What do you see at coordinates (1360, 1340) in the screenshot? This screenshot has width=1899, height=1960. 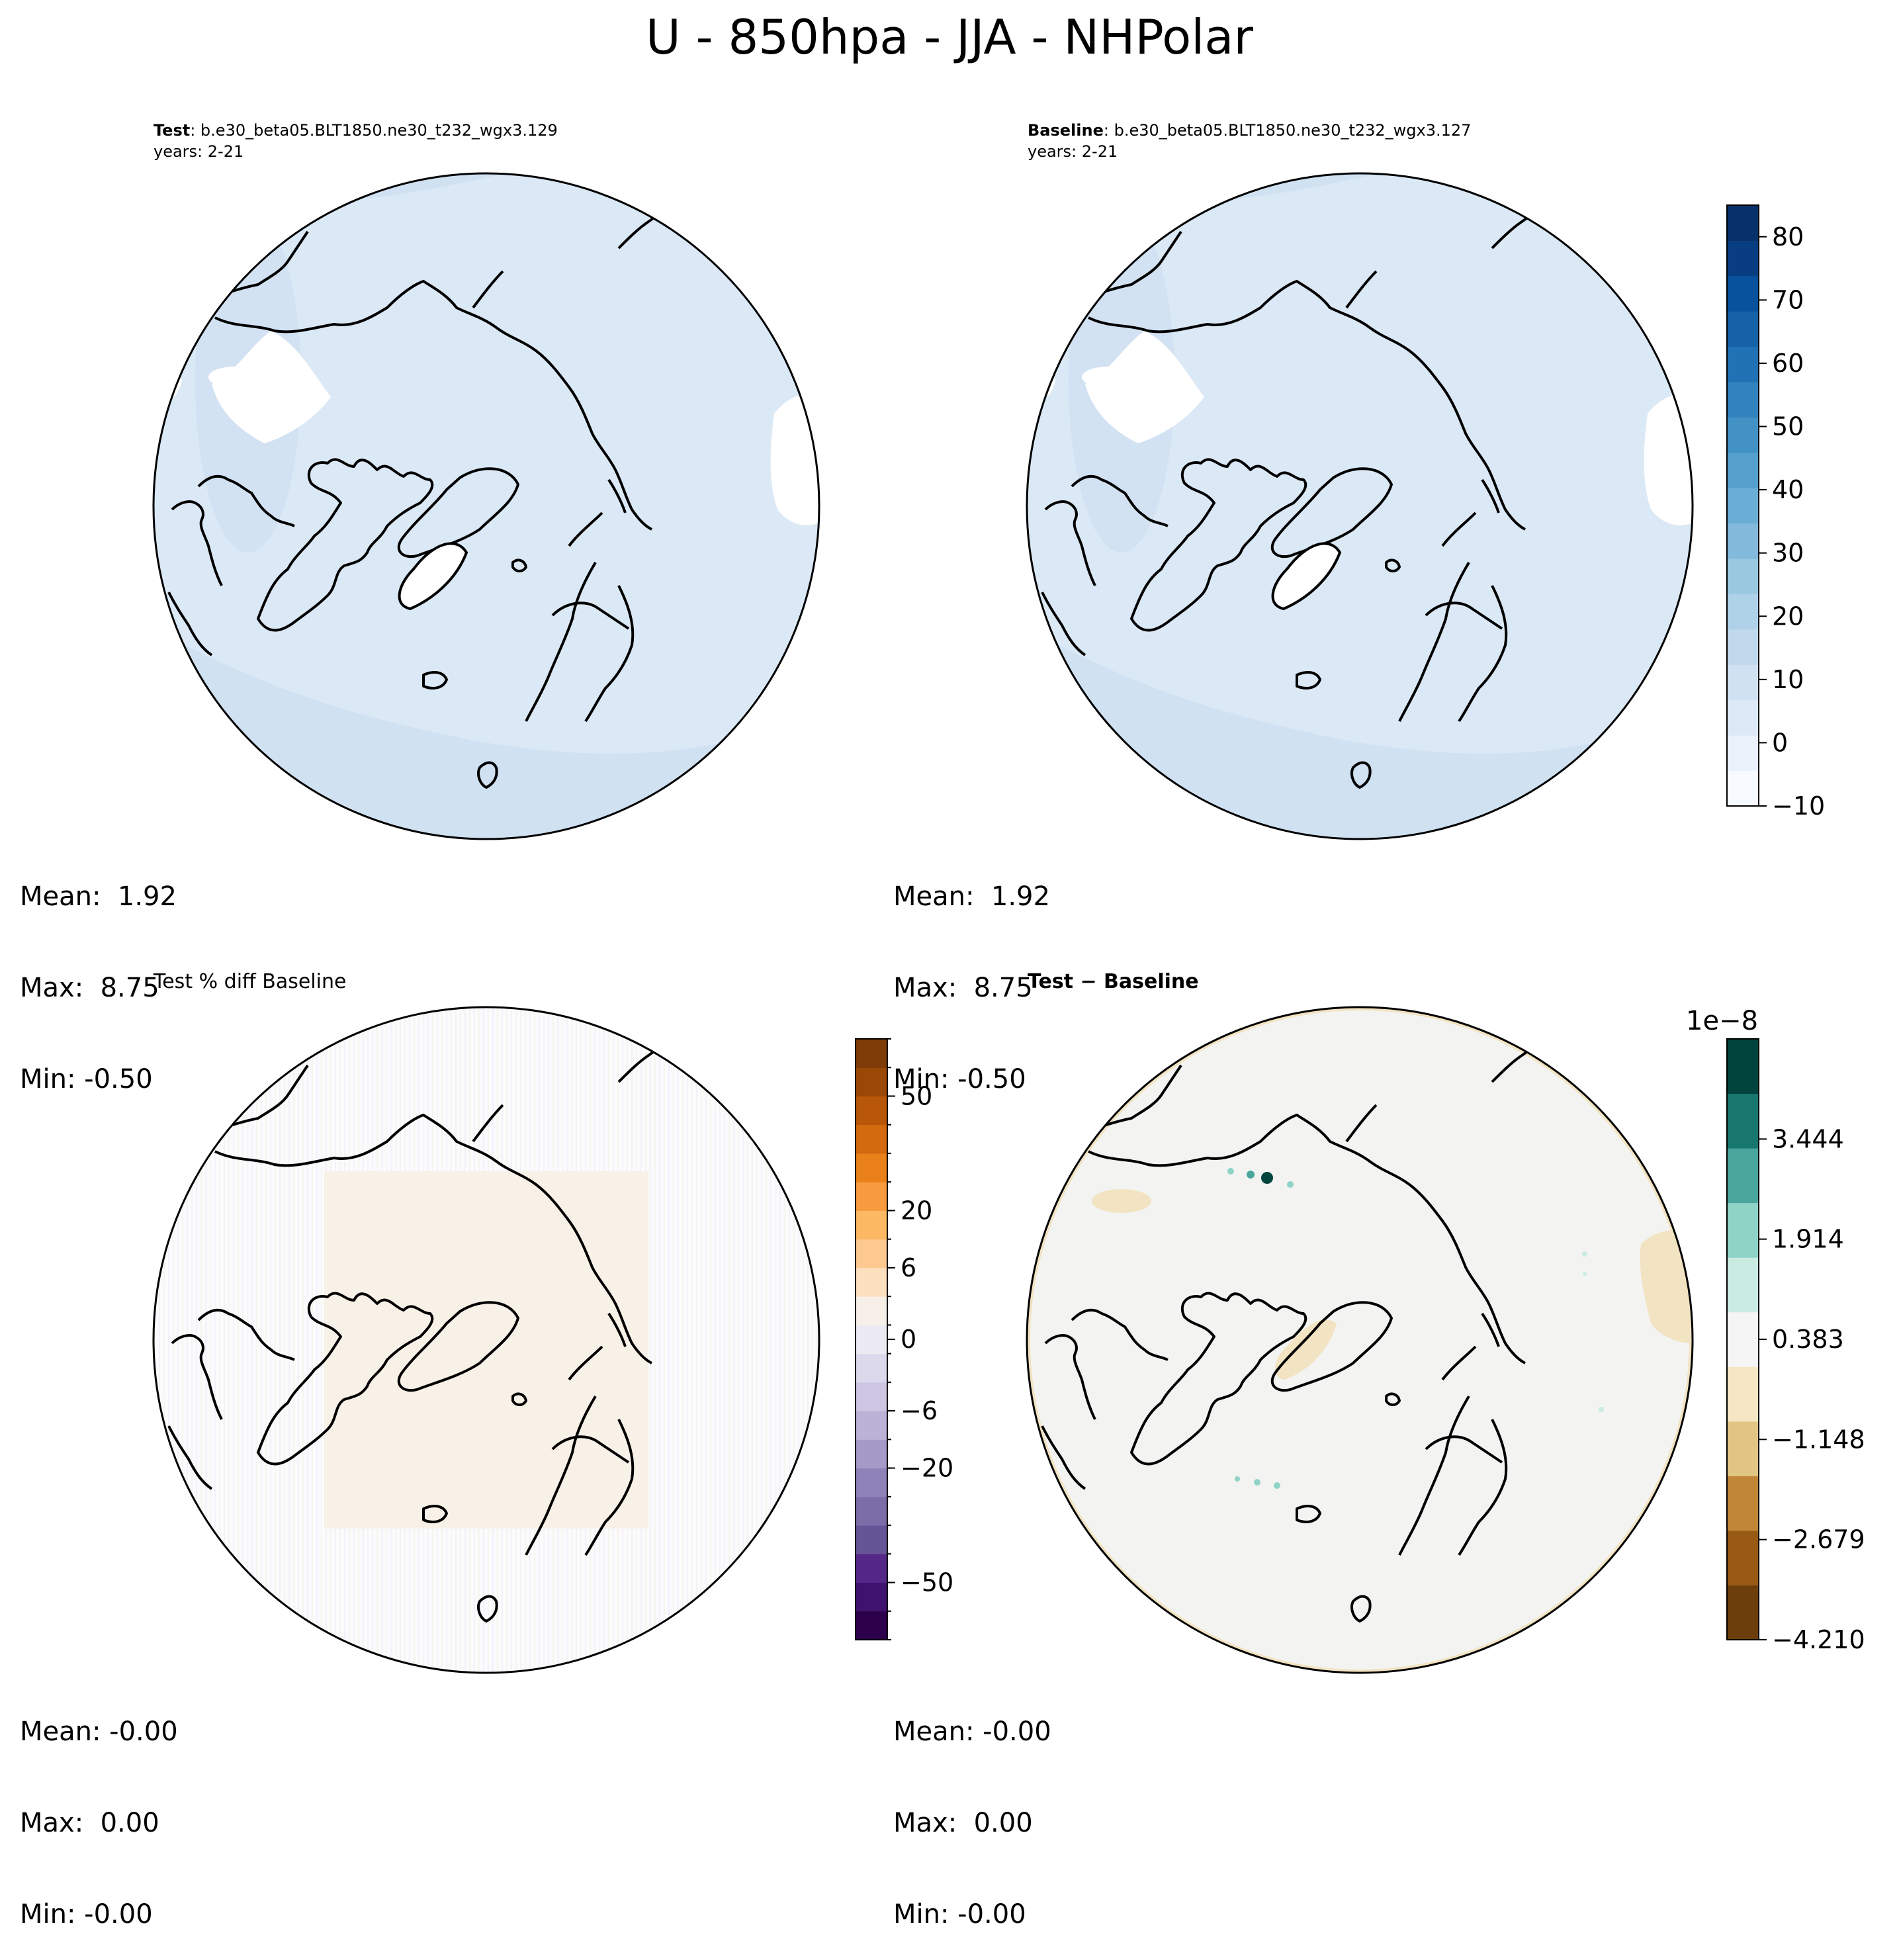 I see `diff-map` at bounding box center [1360, 1340].